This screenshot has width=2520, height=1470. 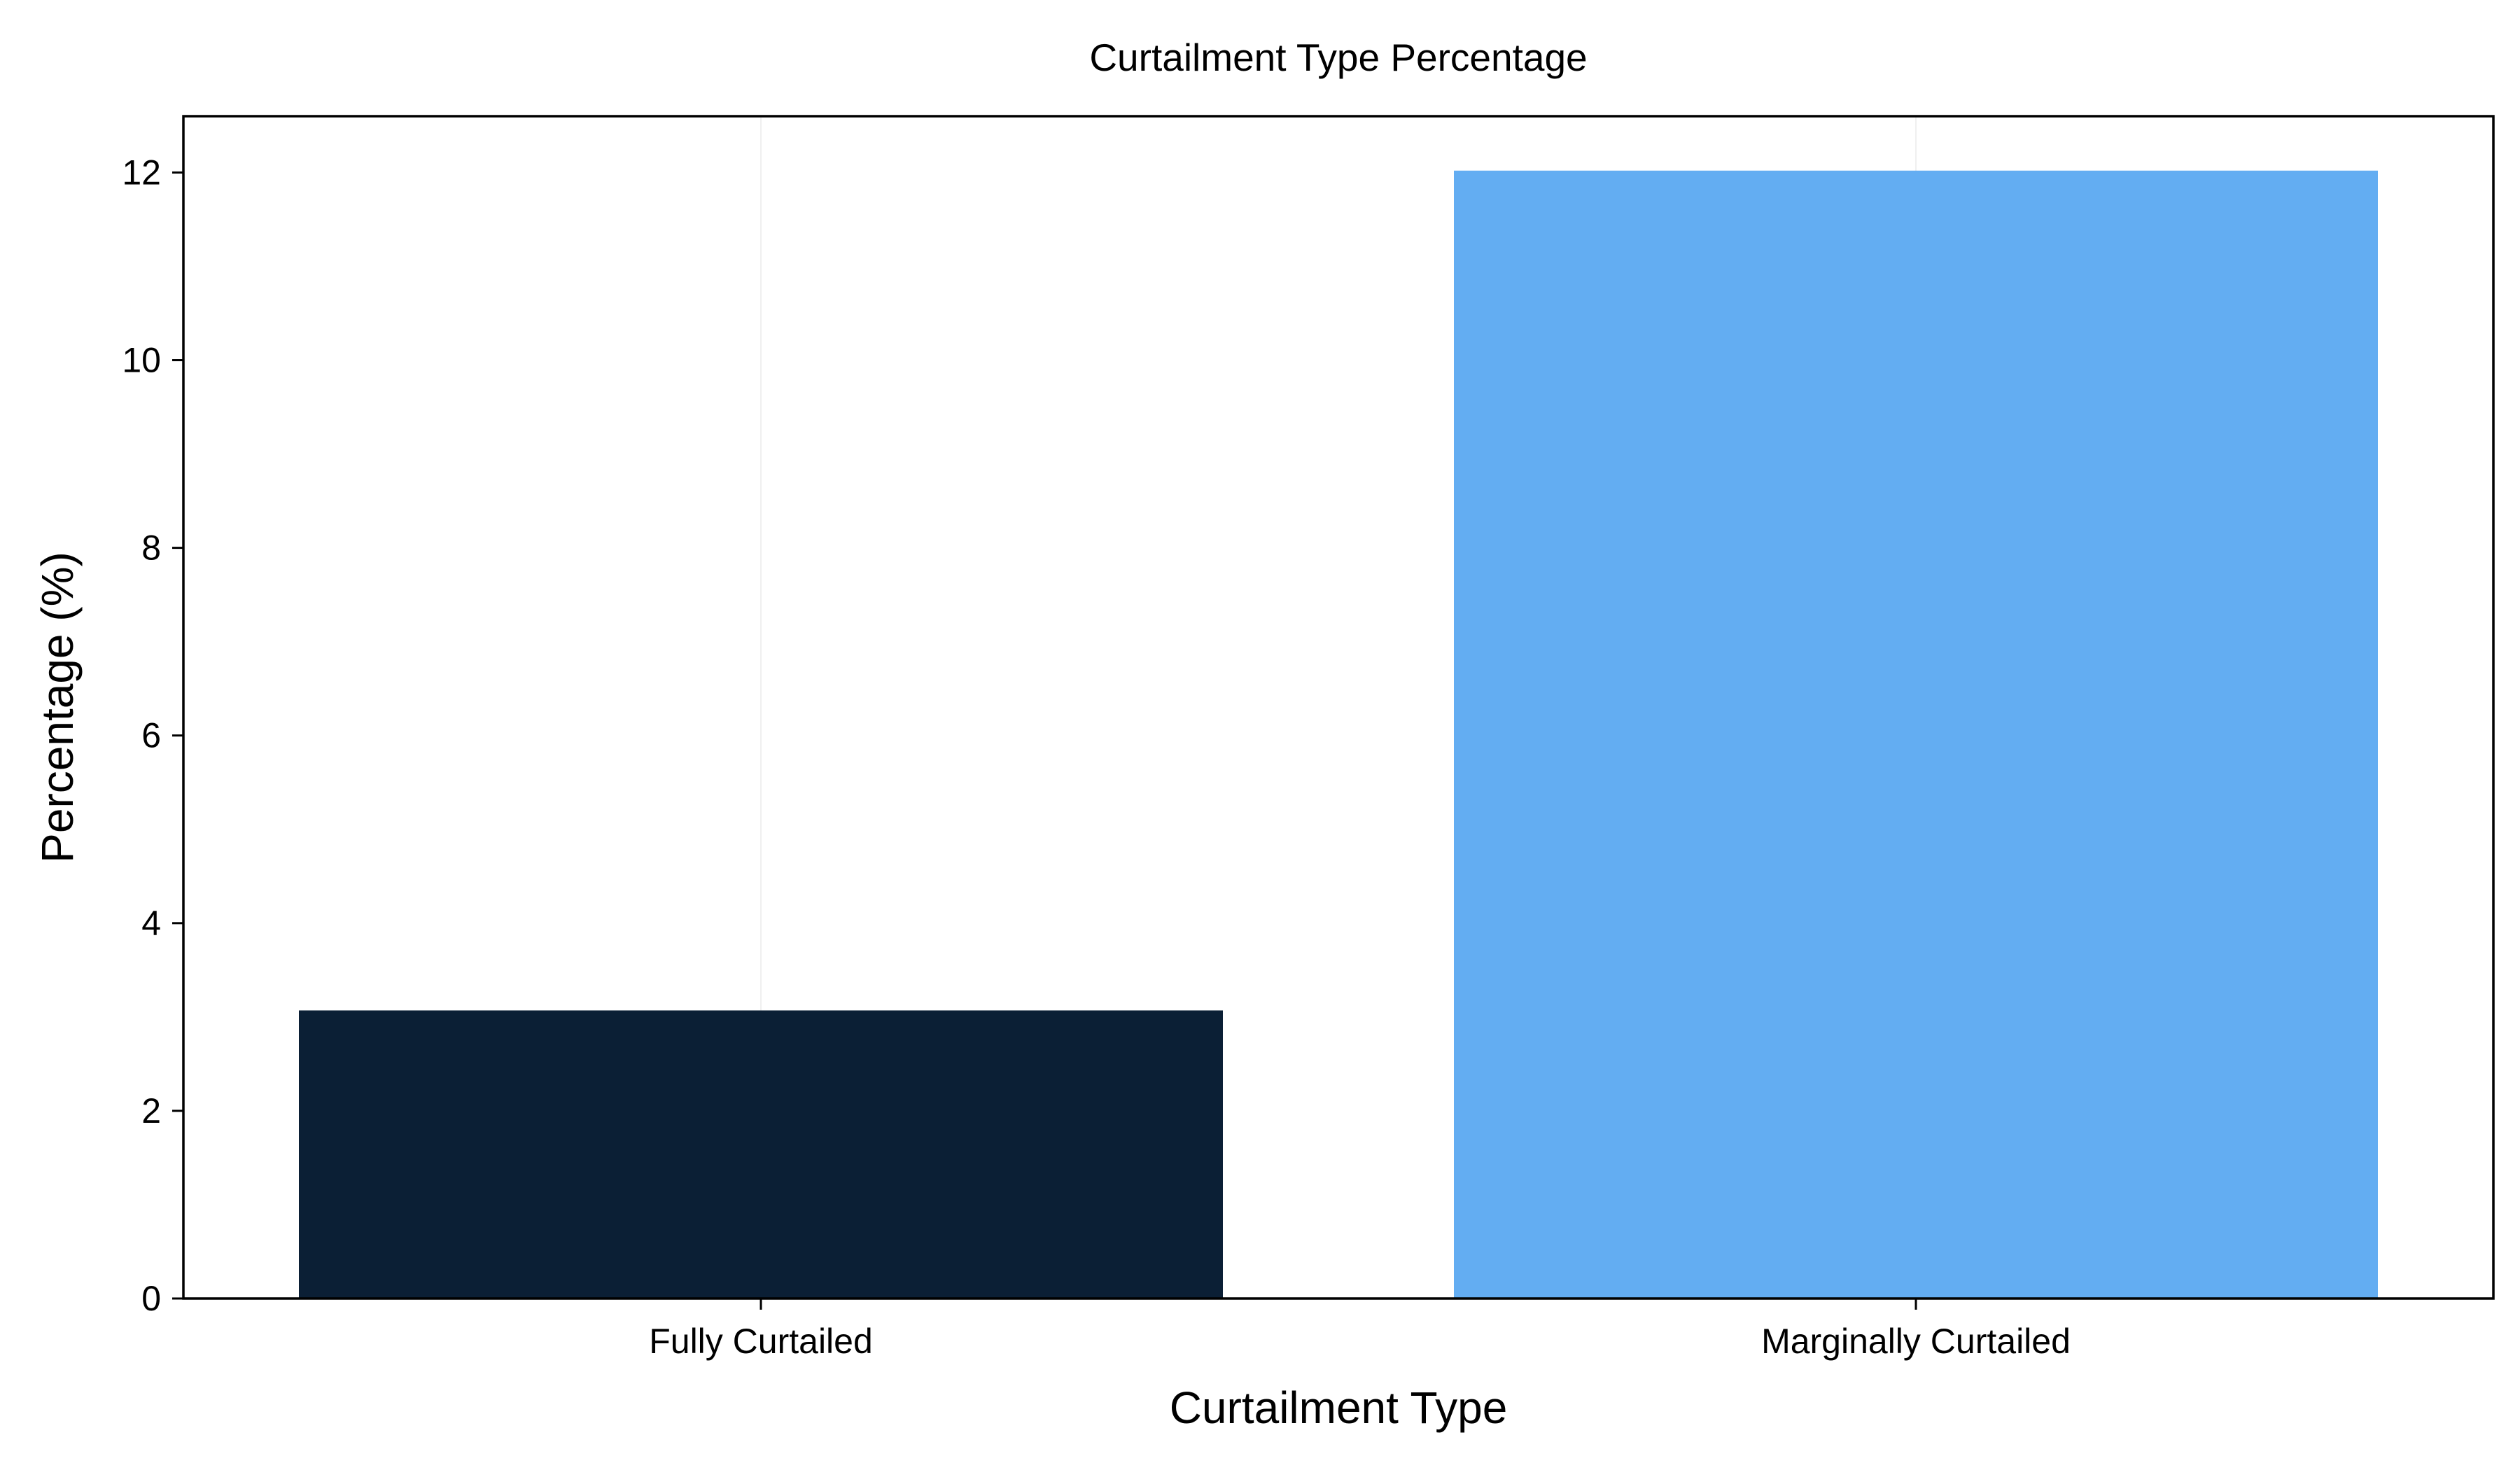 What do you see at coordinates (141, 360) in the screenshot?
I see `y-tick-label: 10` at bounding box center [141, 360].